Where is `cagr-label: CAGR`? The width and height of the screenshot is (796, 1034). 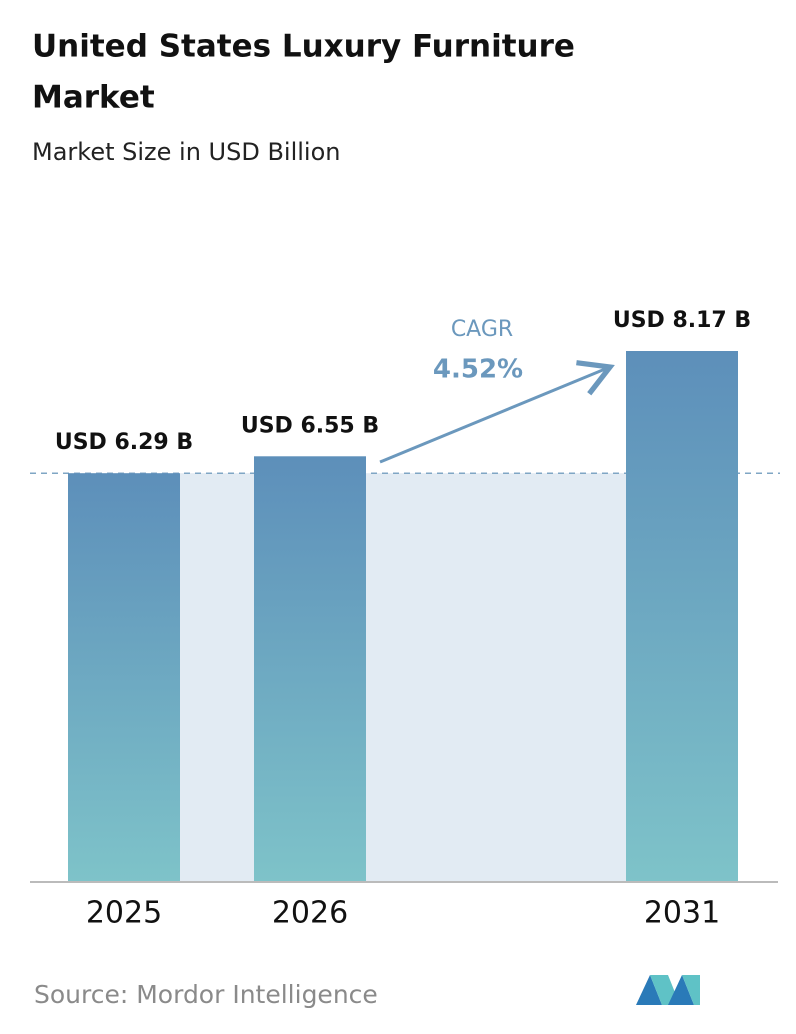 cagr-label: CAGR is located at coordinates (482, 329).